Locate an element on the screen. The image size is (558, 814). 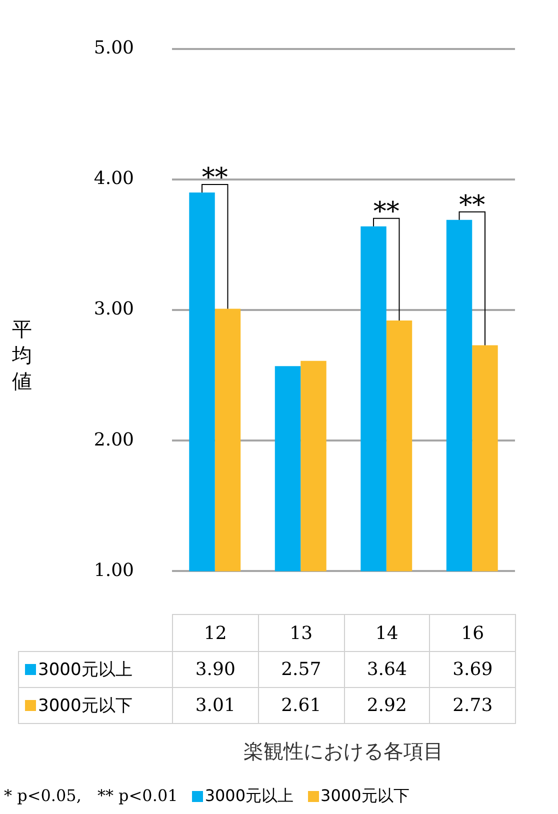
legend-label: 3000元以下 is located at coordinates (95, 705).